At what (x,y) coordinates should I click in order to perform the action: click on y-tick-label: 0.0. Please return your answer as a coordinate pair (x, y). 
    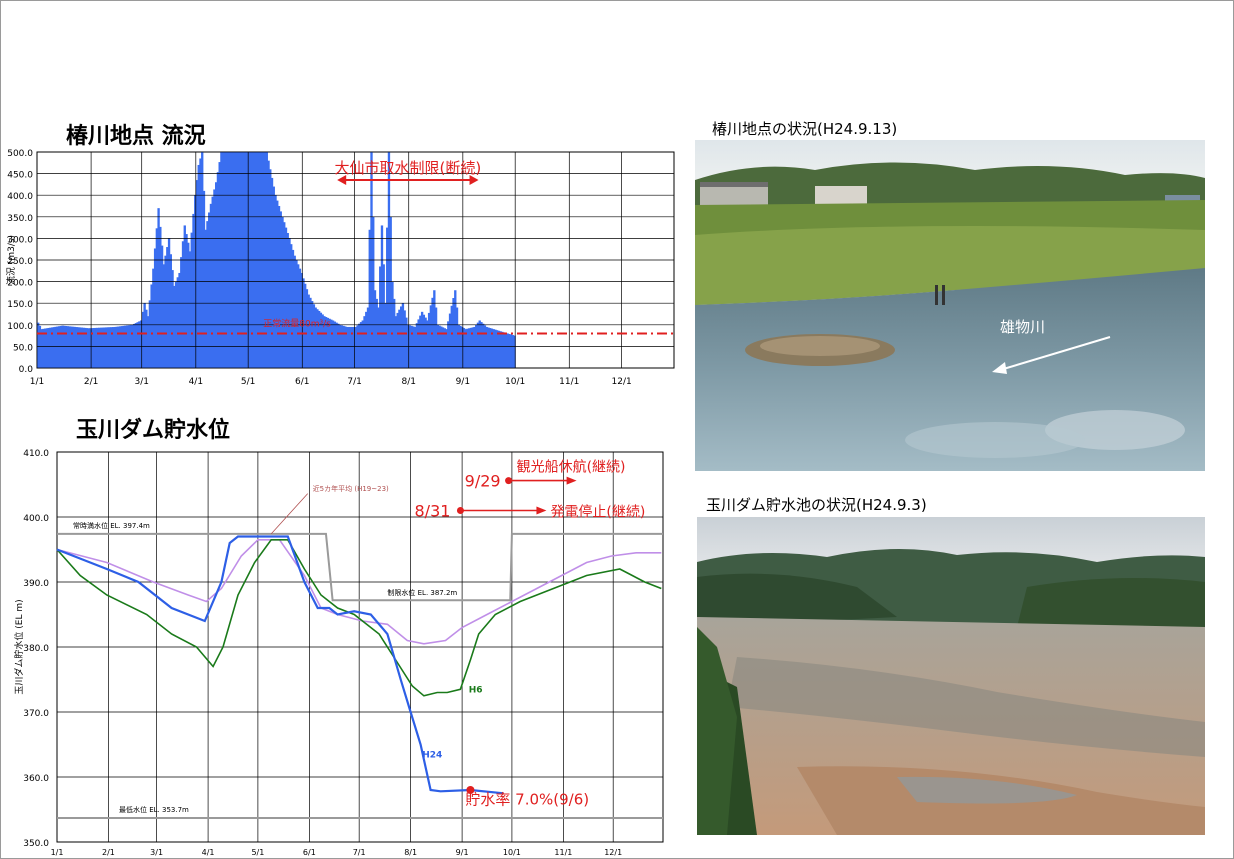
    Looking at the image, I should click on (26, 370).